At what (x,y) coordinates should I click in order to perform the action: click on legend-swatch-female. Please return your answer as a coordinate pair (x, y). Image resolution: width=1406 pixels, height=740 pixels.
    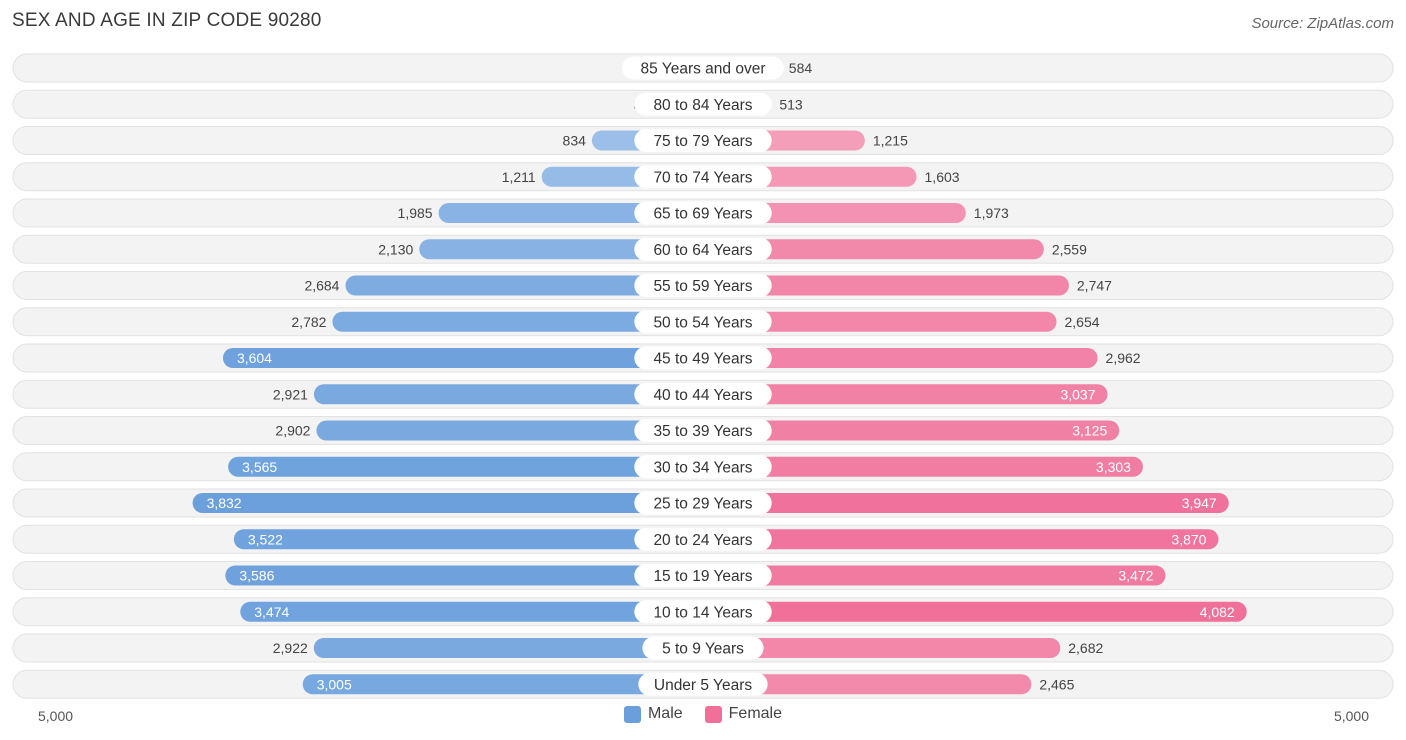
    Looking at the image, I should click on (713, 714).